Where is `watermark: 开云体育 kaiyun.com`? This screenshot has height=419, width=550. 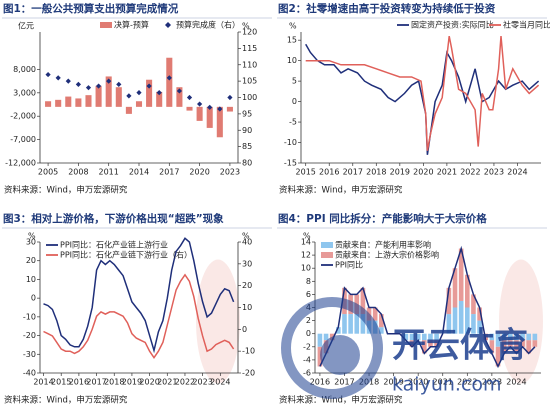
watermark: 开云体育 kaiyun.com is located at coordinates (404, 348).